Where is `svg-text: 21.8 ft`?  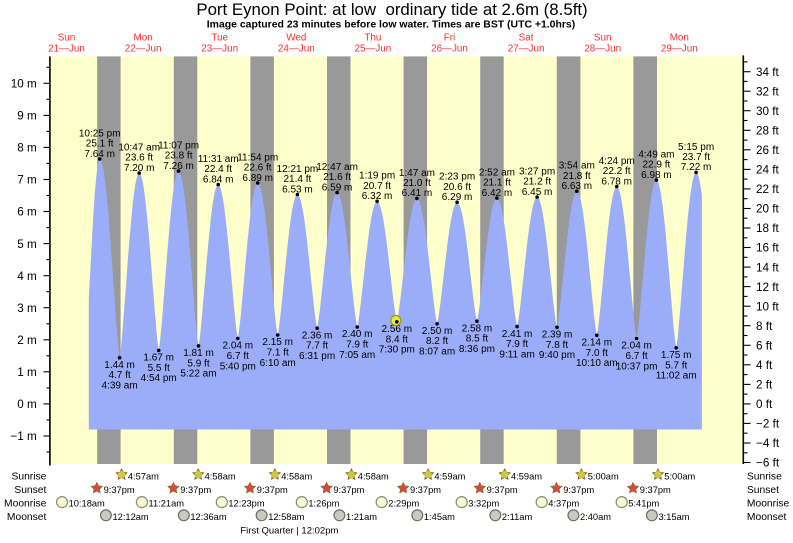 svg-text: 21.8 ft is located at coordinates (577, 176).